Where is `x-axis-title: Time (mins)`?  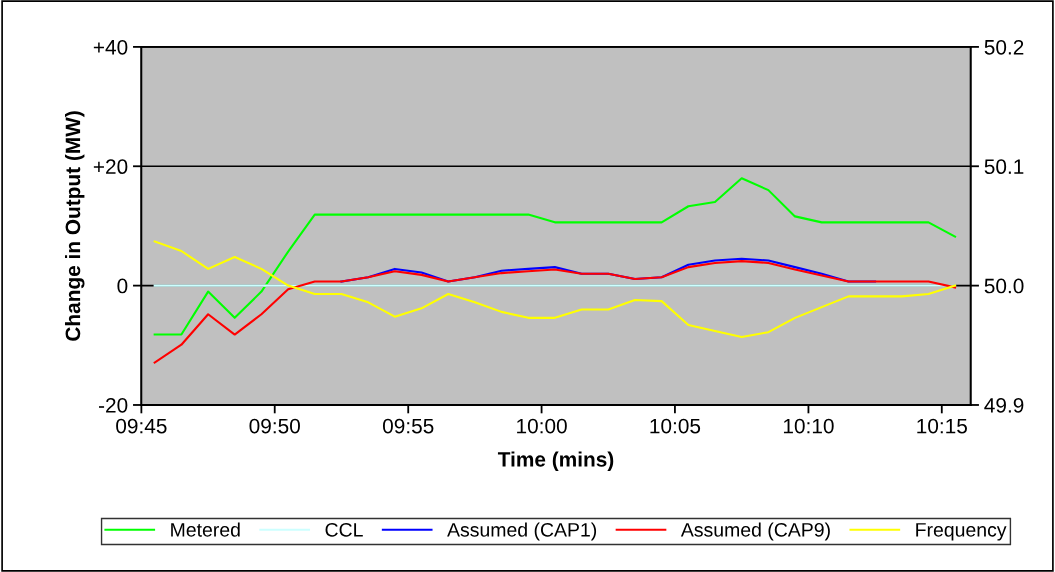 x-axis-title: Time (mins) is located at coordinates (555, 461).